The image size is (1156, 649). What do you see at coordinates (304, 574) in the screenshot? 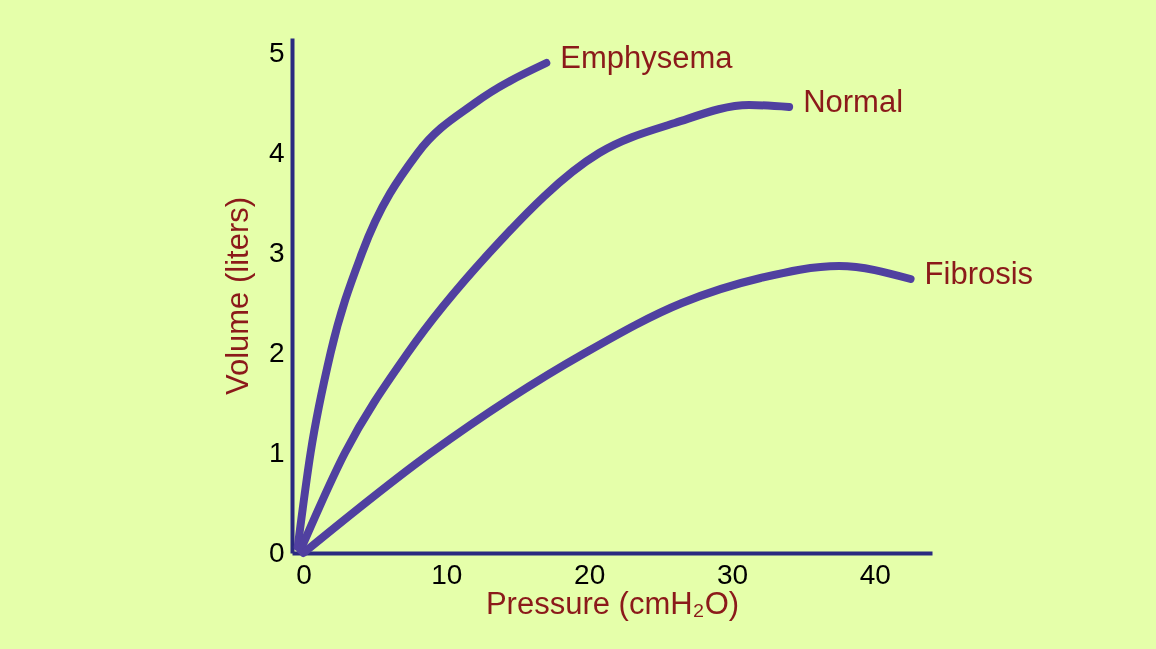
I see `x-tick-label: 0` at bounding box center [304, 574].